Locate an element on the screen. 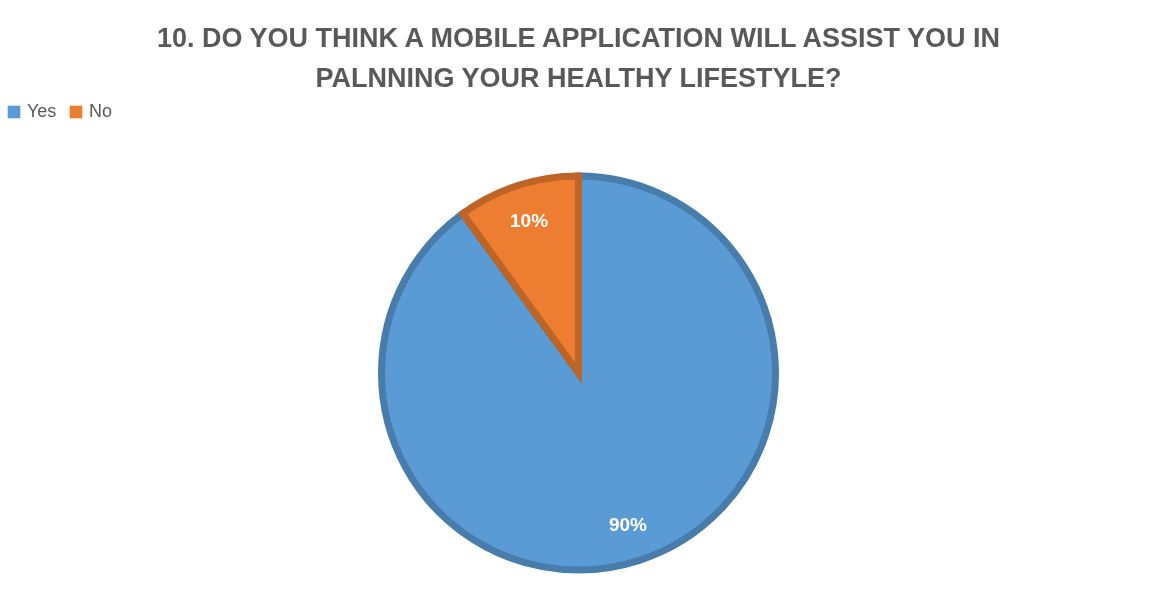 This screenshot has height=615, width=1157. legend-label: Yes is located at coordinates (42, 111).